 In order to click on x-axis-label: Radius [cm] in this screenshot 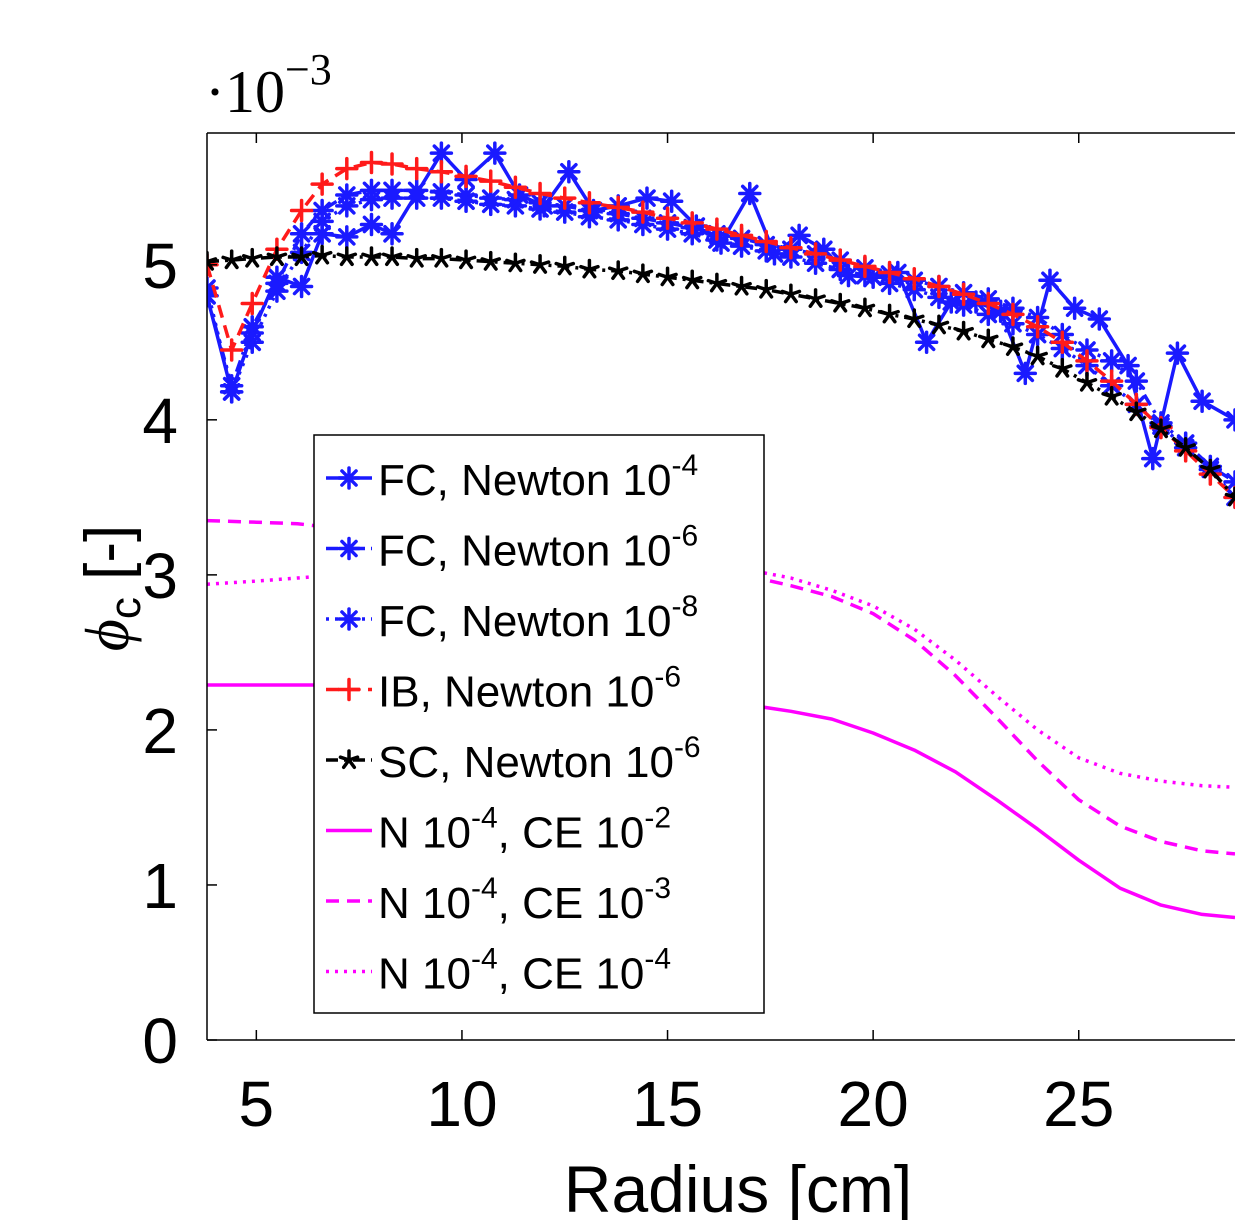, I will do `click(738, 1186)`.